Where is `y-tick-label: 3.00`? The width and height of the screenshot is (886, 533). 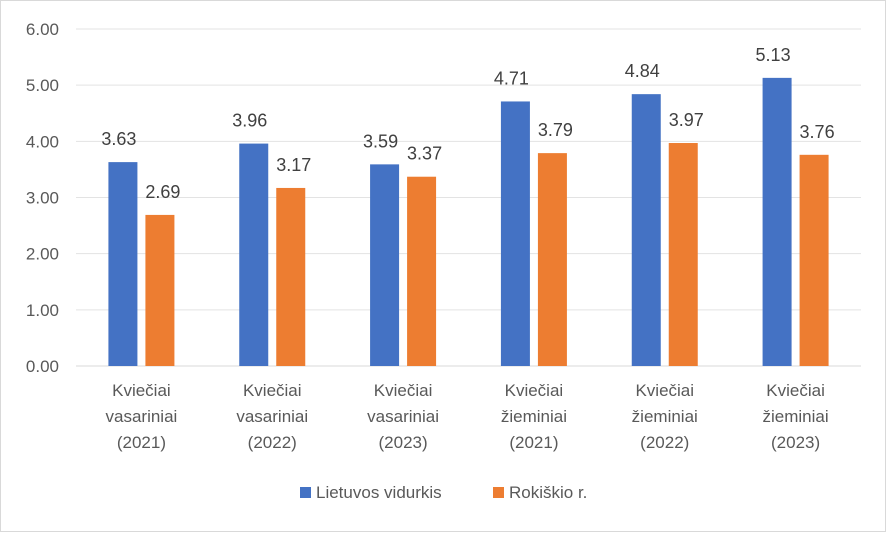 y-tick-label: 3.00 is located at coordinates (42, 198).